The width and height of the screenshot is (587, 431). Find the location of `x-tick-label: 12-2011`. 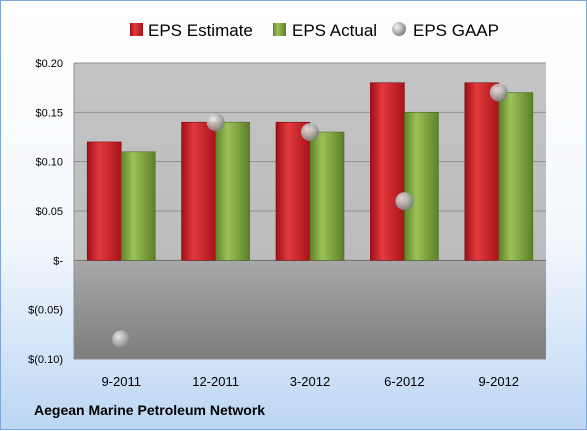

x-tick-label: 12-2011 is located at coordinates (215, 381).